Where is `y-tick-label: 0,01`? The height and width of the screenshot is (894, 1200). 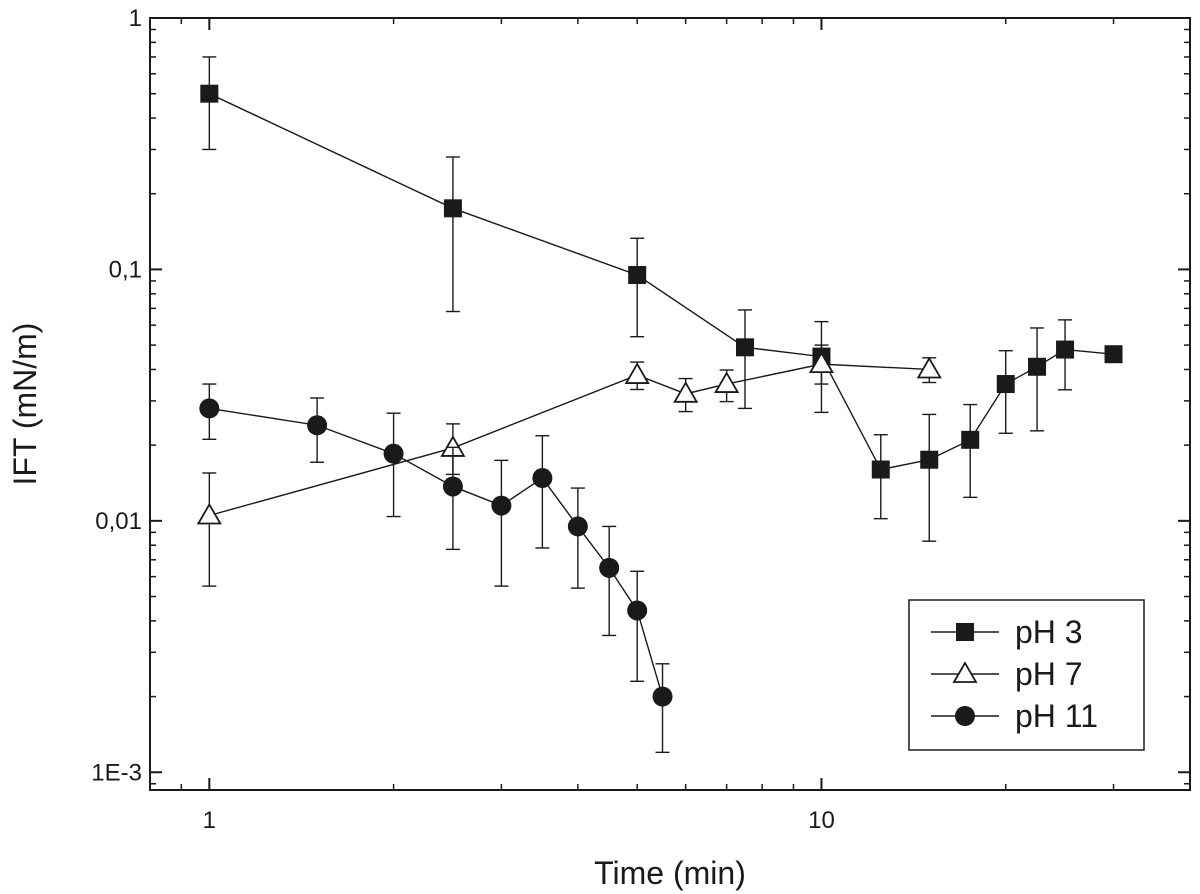
y-tick-label: 0,01 is located at coordinates (118, 521).